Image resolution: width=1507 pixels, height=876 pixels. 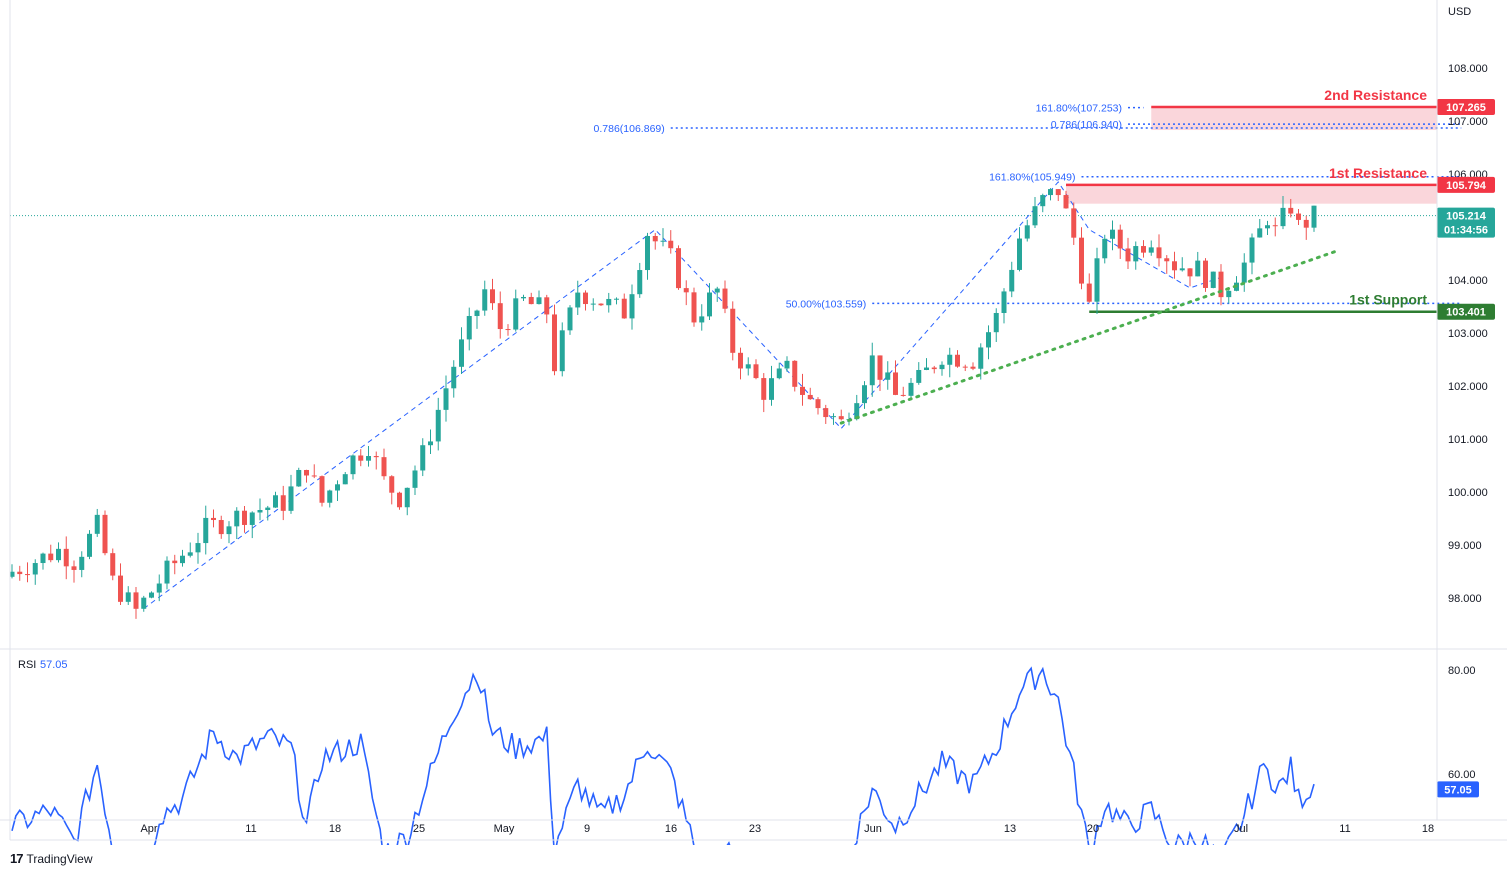 I want to click on time-tick-label: May, so click(x=504, y=829).